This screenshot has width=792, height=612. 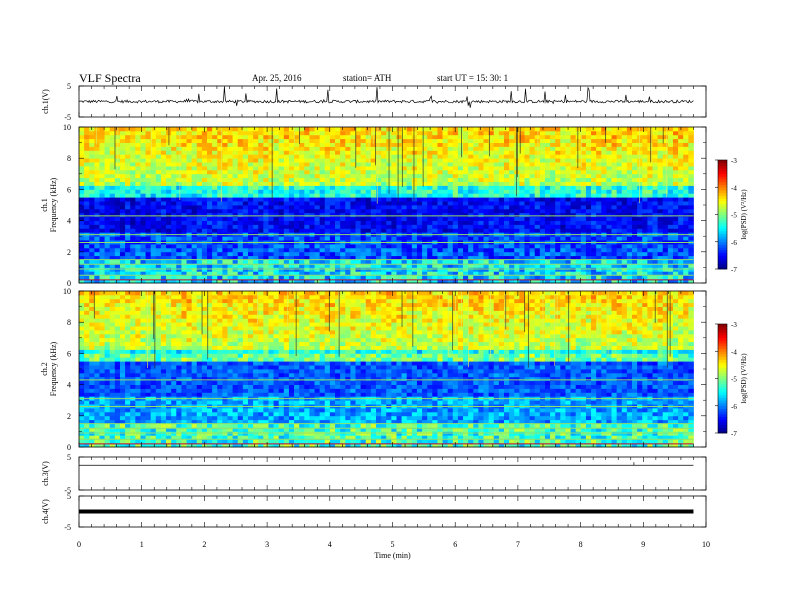 What do you see at coordinates (142, 544) in the screenshot?
I see `x-tick-label: 1` at bounding box center [142, 544].